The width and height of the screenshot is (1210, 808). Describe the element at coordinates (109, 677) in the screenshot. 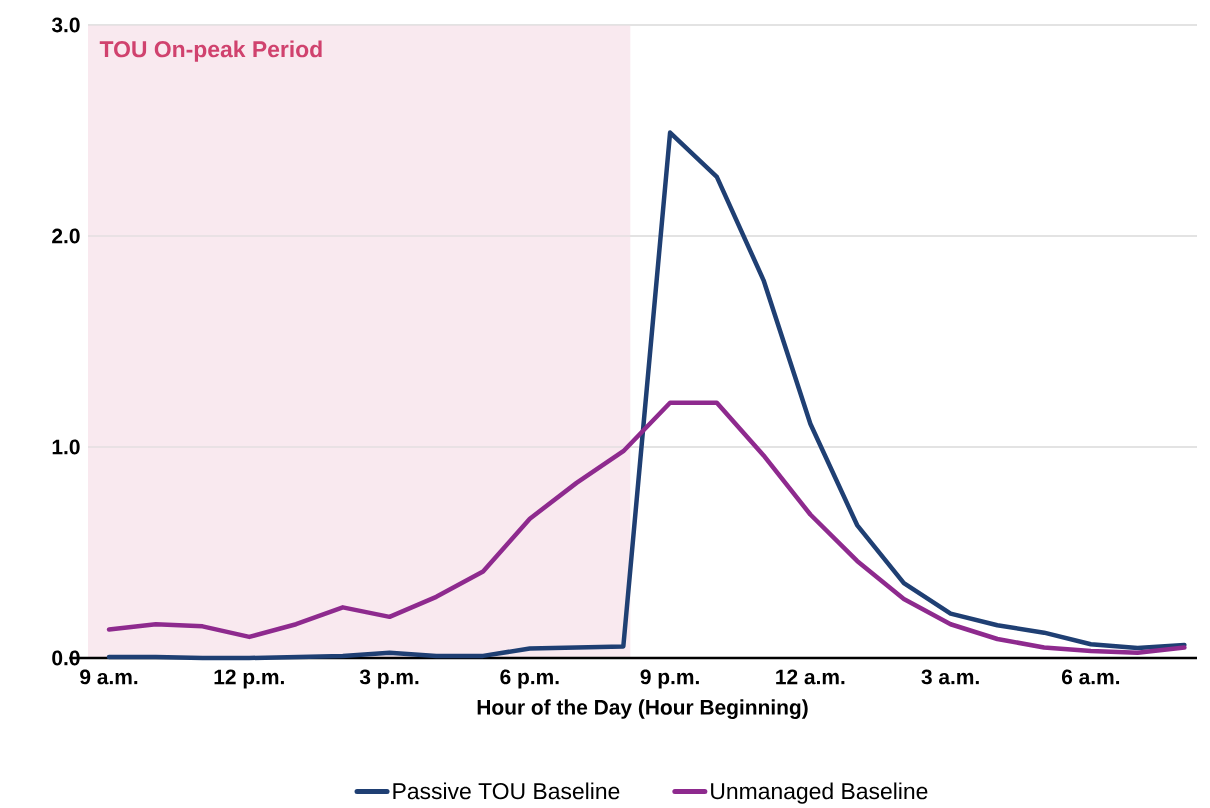

I see `x-tick-label: 9 a.m.` at that location.